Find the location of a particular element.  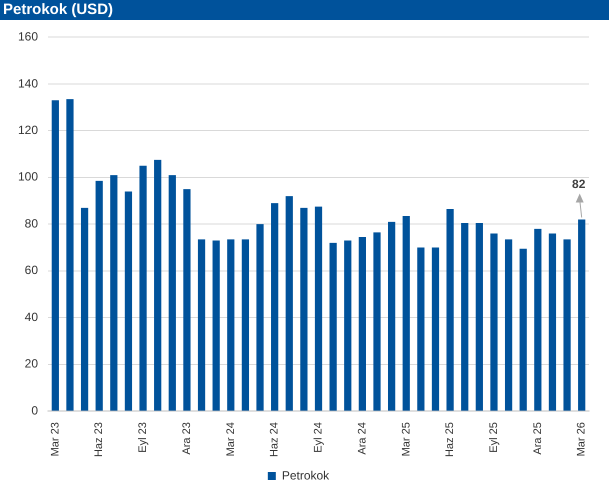

annotation: 82 is located at coordinates (579, 183).